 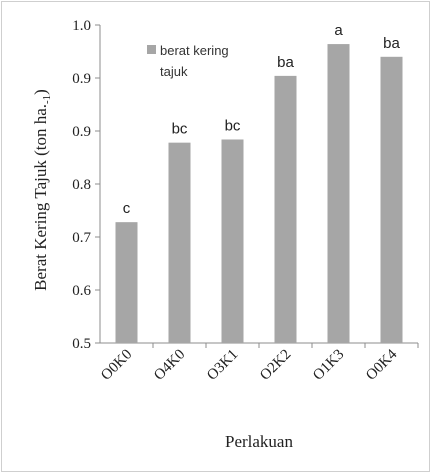 What do you see at coordinates (151, 49) in the screenshot?
I see `legend-swatch` at bounding box center [151, 49].